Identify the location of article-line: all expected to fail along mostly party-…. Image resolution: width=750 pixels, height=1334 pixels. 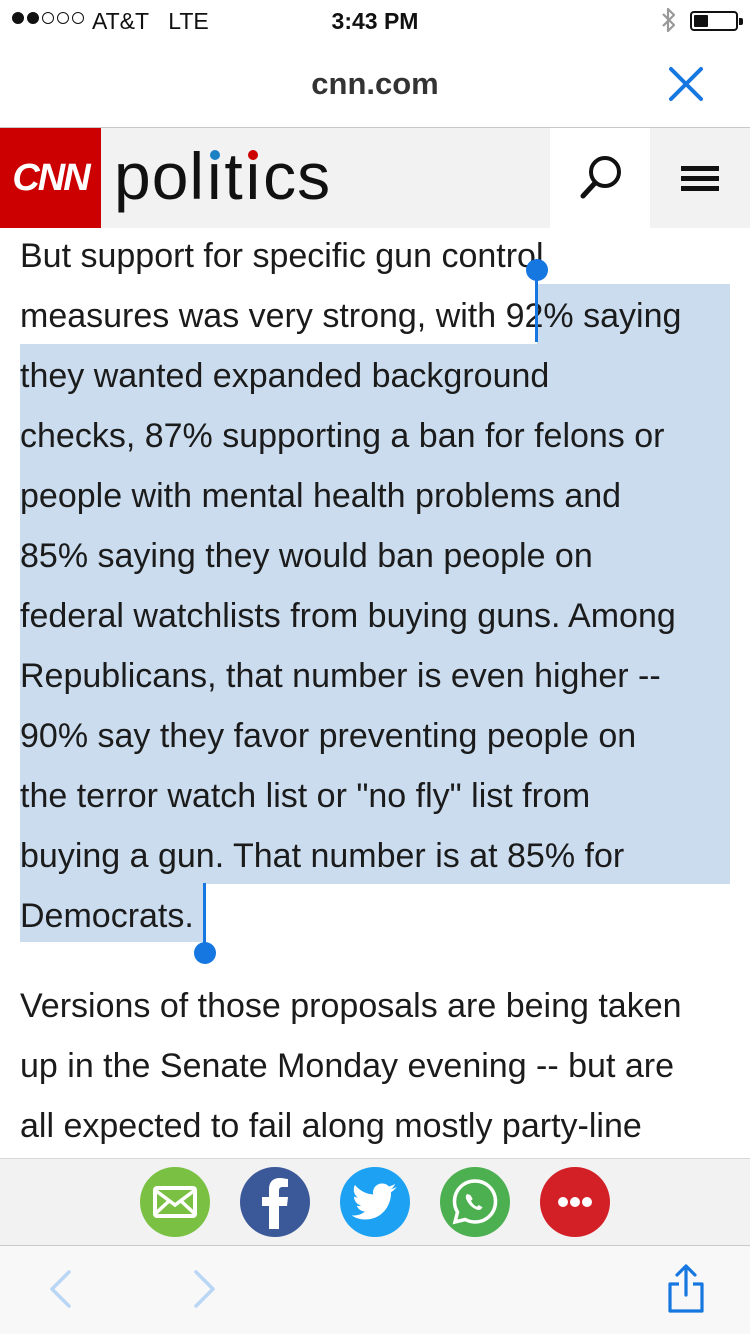
(331, 1126).